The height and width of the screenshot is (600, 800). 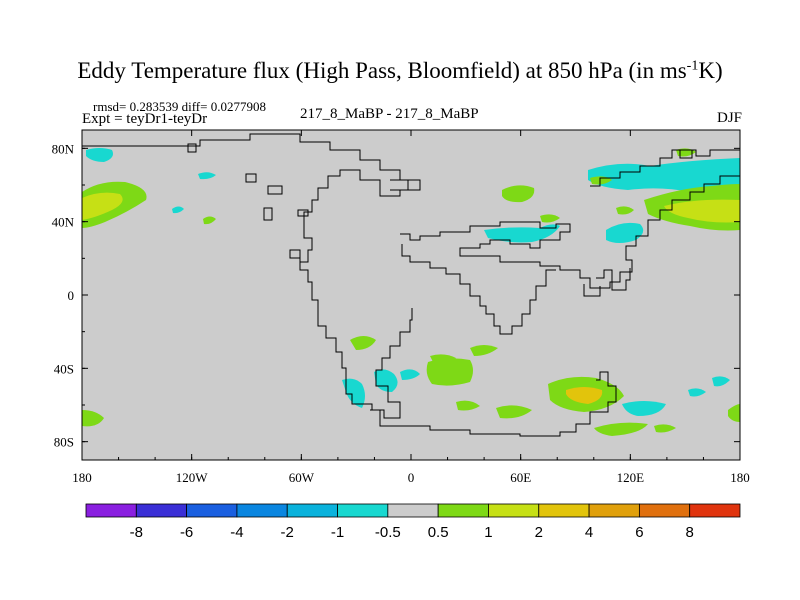 I want to click on colorbar-label: -8, so click(x=136, y=532).